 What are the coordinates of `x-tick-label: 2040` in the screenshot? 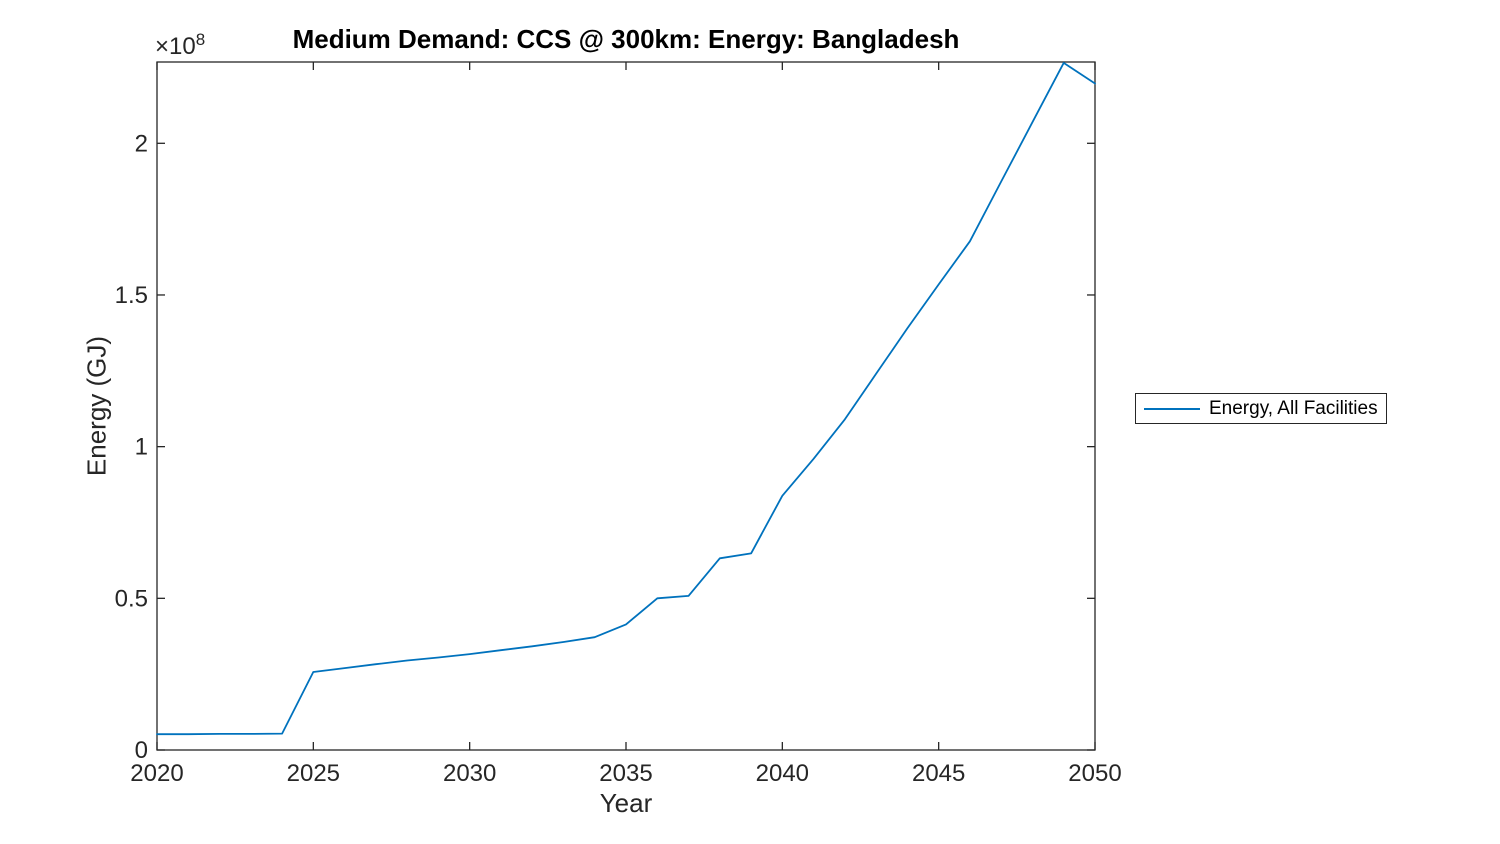 It's located at (782, 773).